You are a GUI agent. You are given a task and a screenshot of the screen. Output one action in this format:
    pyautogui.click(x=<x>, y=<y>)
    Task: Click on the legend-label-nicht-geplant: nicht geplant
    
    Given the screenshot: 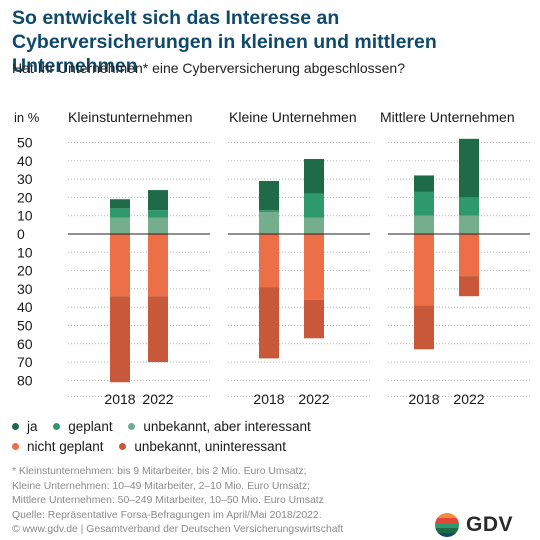 What is the action you would take?
    pyautogui.click(x=65, y=446)
    